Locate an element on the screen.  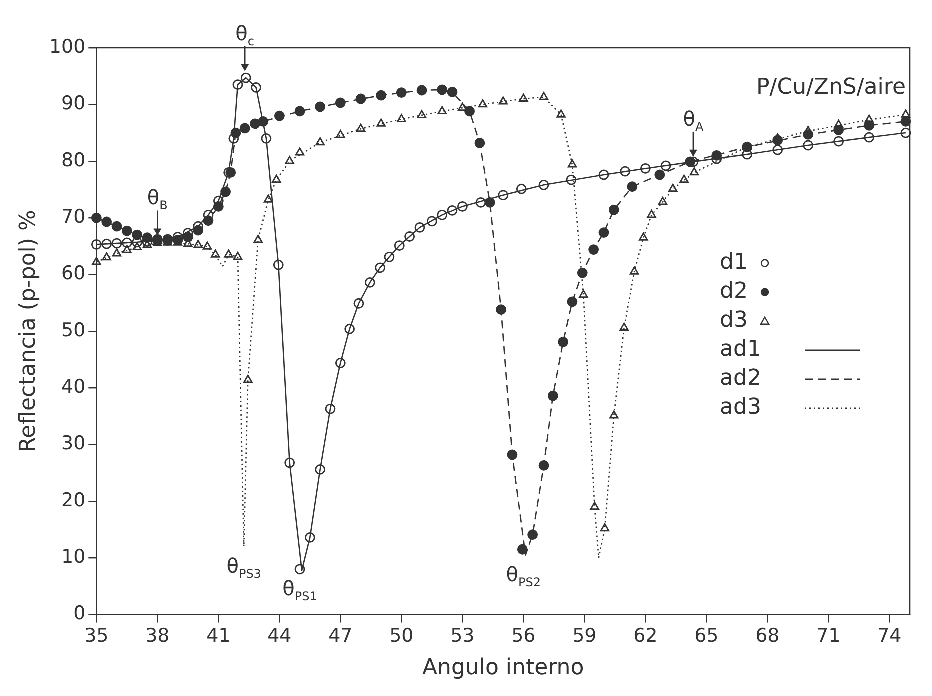
legend-label: d2 is located at coordinates (734, 291).